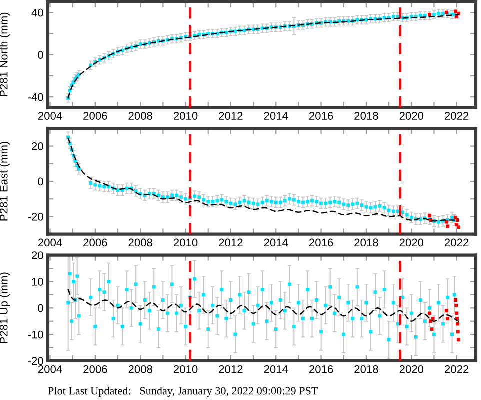 The width and height of the screenshot is (481, 400). What do you see at coordinates (5, 181) in the screenshot?
I see `y-axis-title: P281 East (mm)` at bounding box center [5, 181].